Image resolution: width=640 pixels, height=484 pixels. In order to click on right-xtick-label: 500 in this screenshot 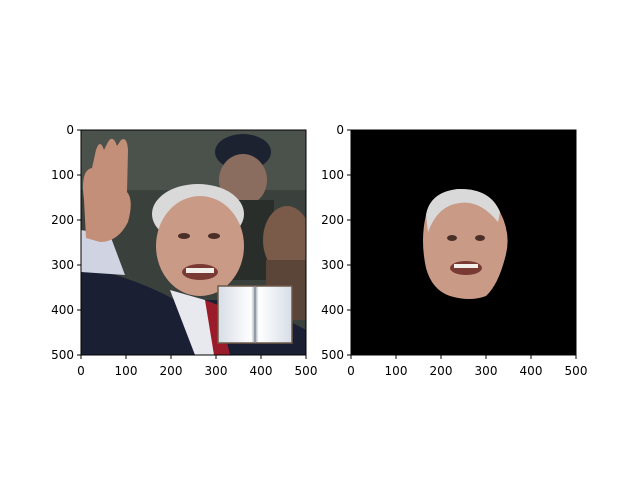, I will do `click(576, 371)`.